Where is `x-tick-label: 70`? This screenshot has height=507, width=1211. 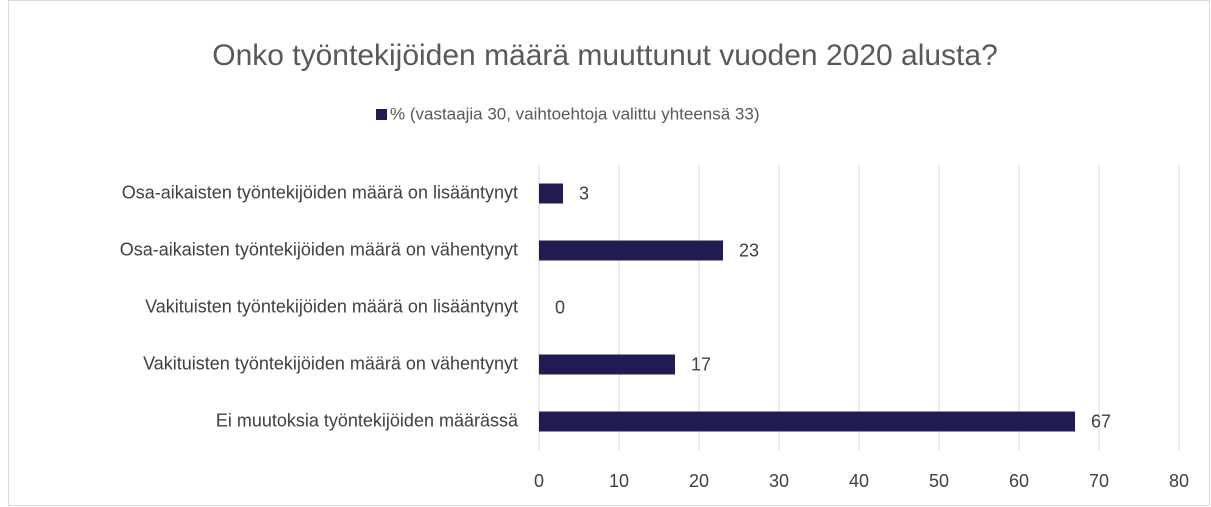 x-tick-label: 70 is located at coordinates (1099, 481).